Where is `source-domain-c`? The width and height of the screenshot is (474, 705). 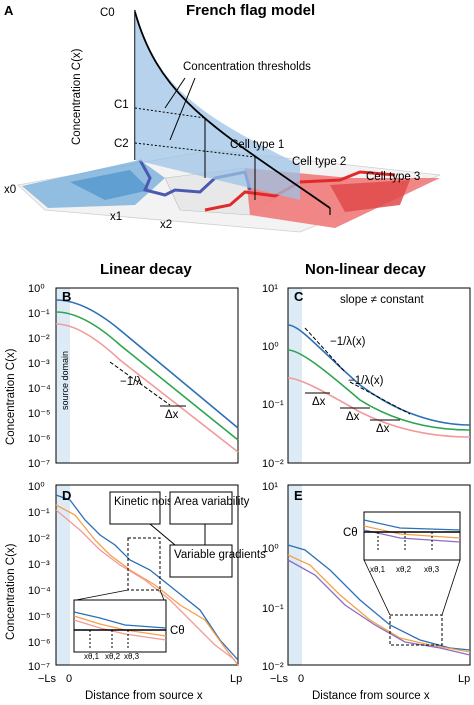 source-domain-c is located at coordinates (295, 375).